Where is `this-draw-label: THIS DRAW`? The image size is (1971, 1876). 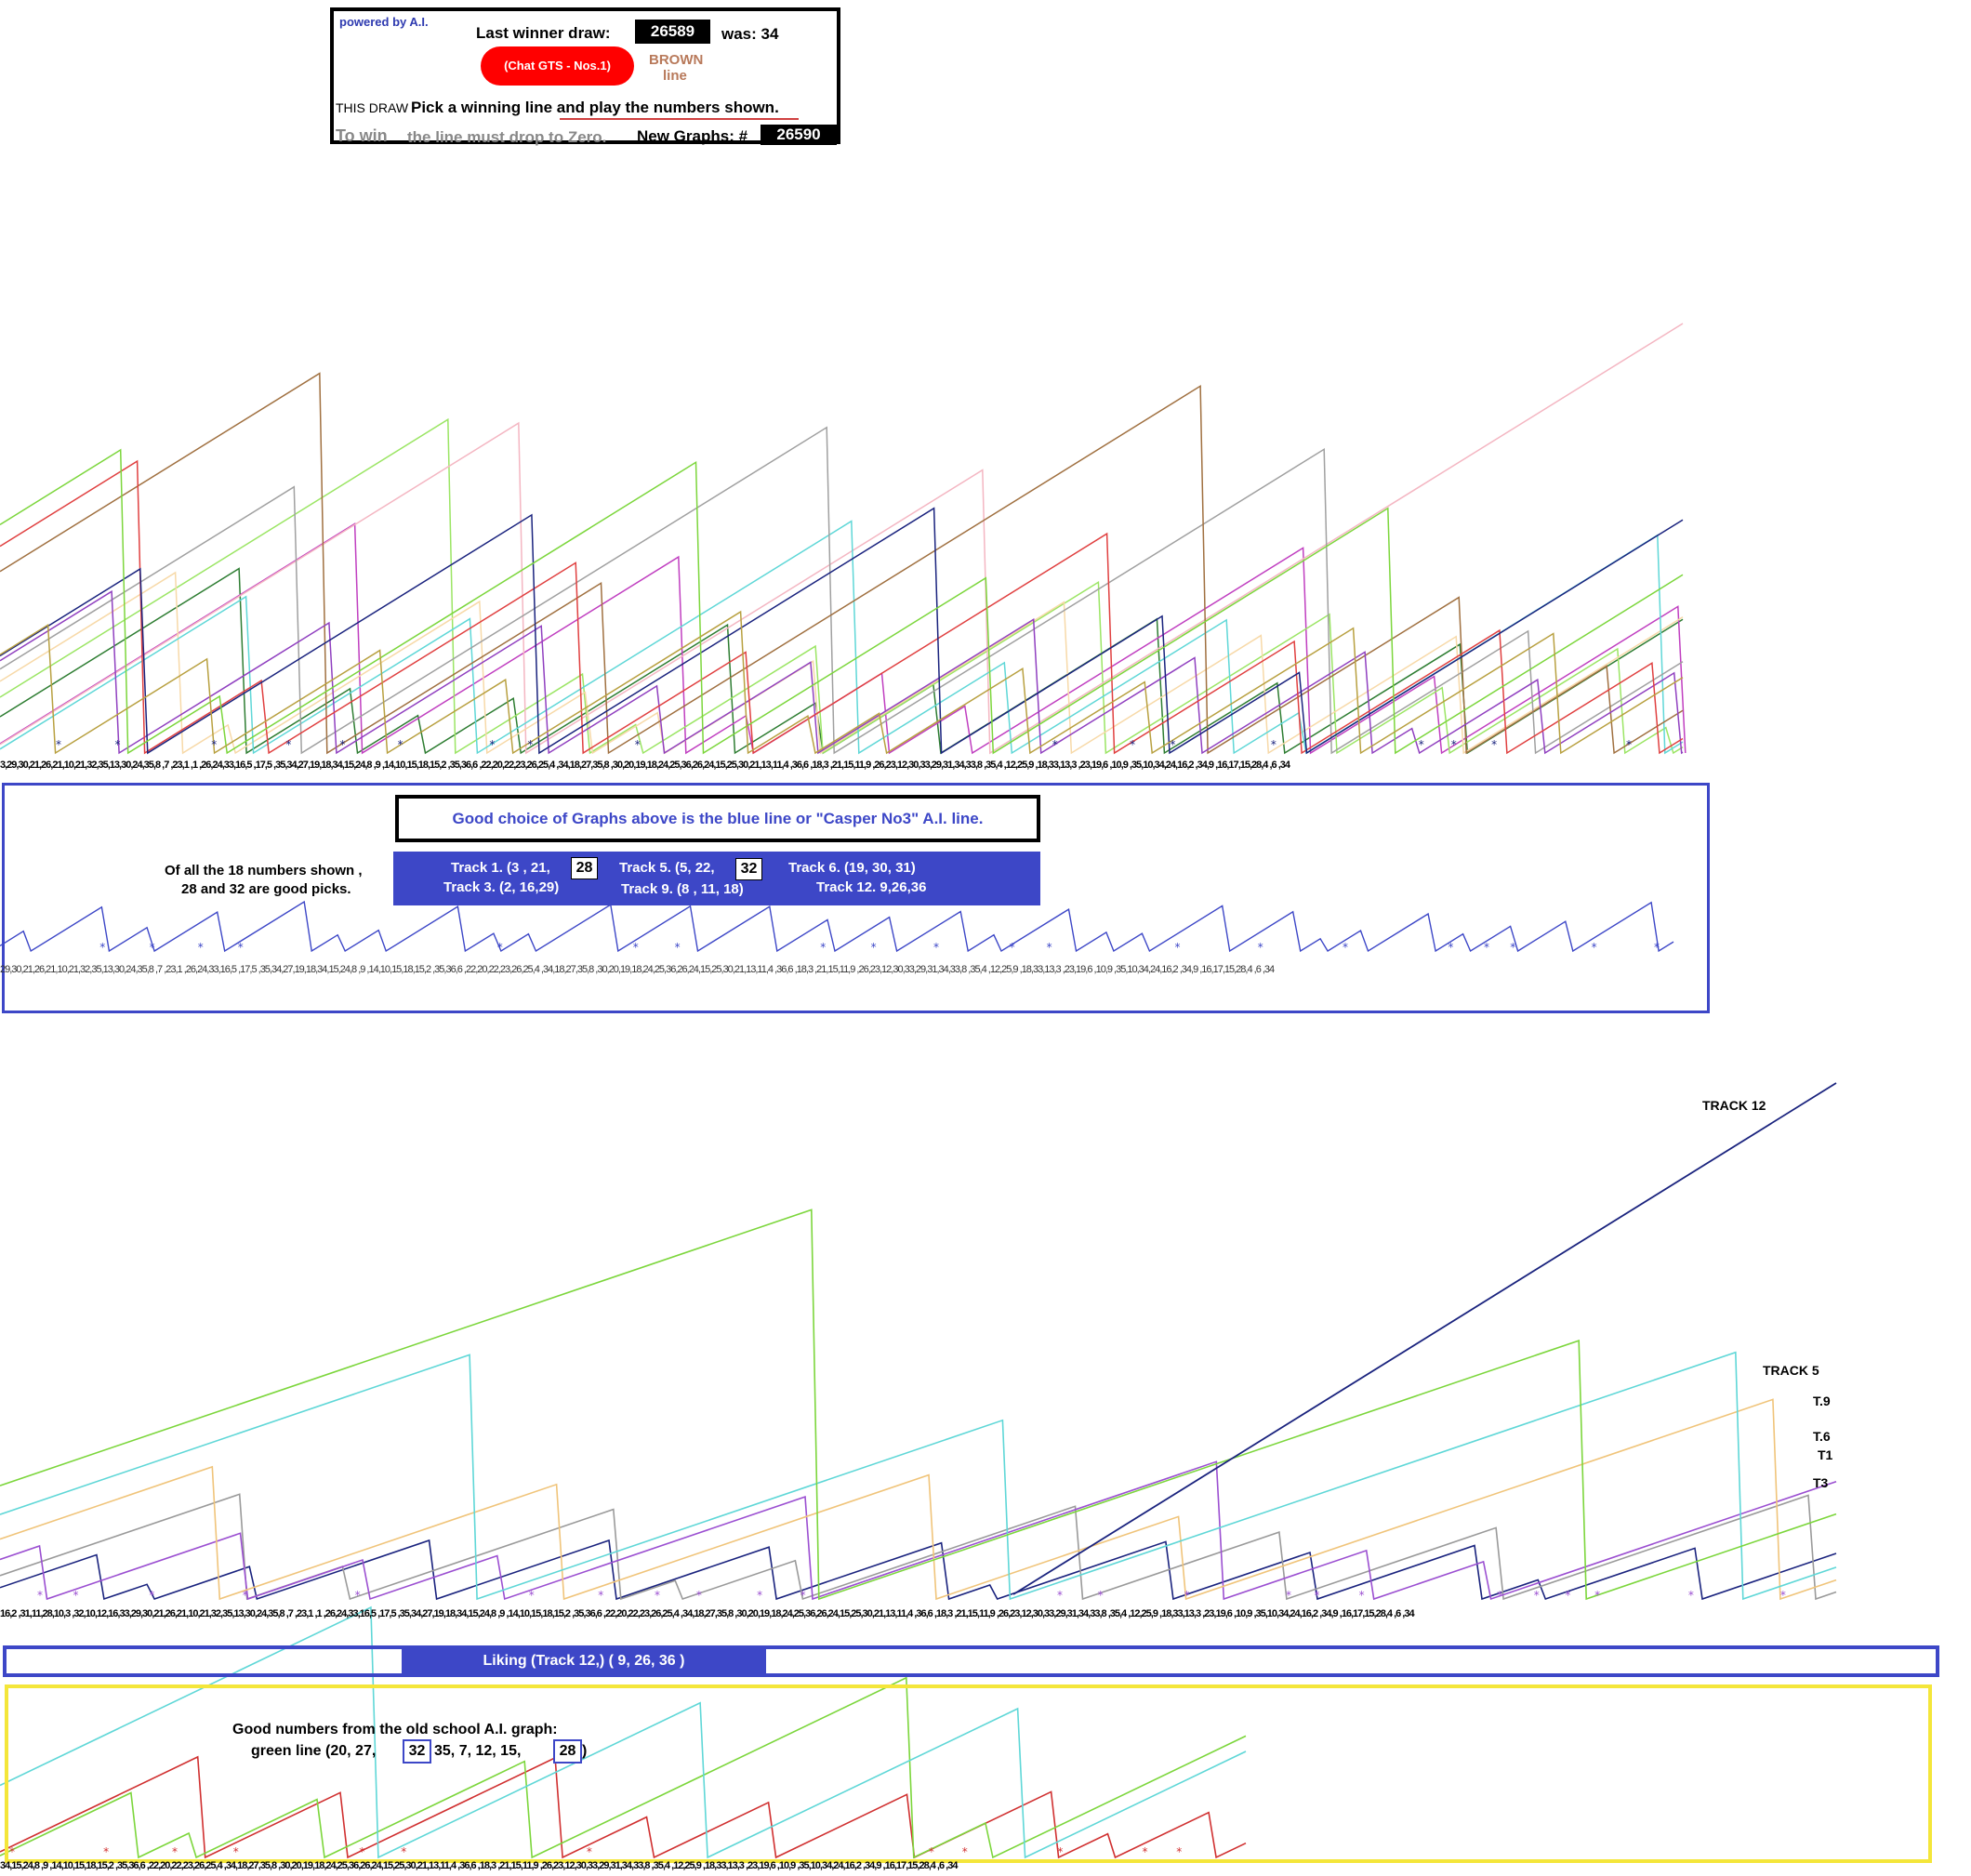 this-draw-label: THIS DRAW is located at coordinates (372, 107).